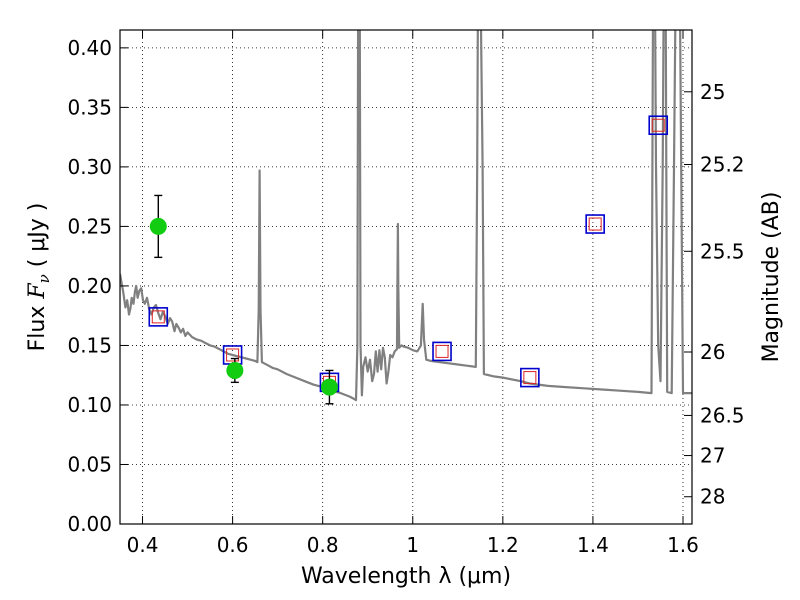  I want to click on right-tick-label: 26, so click(712, 352).